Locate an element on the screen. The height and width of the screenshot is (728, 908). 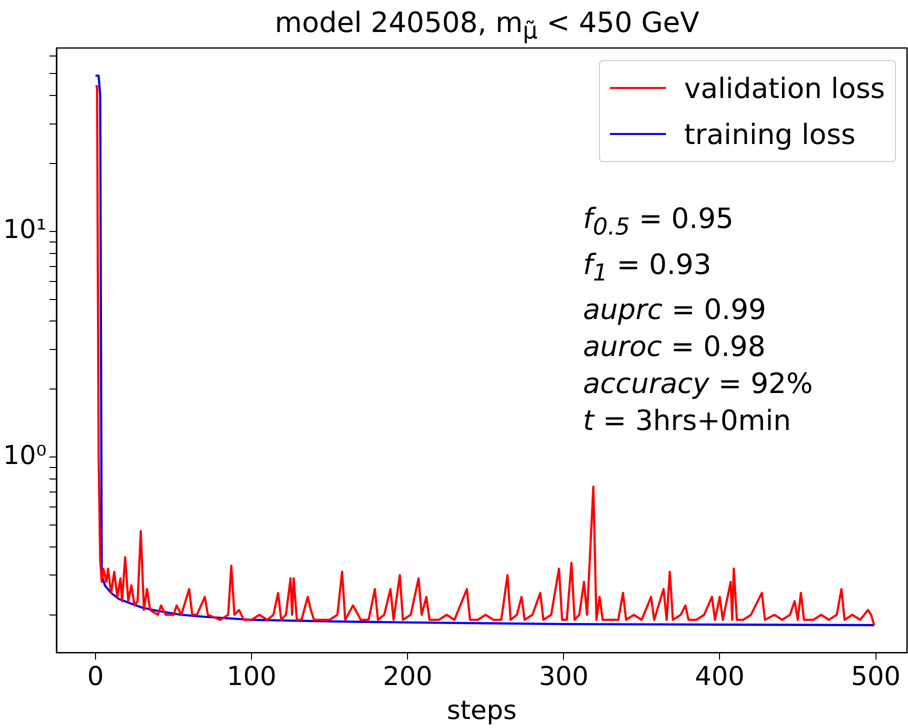
annotation: auroc = 0.98 is located at coordinates (674, 347).